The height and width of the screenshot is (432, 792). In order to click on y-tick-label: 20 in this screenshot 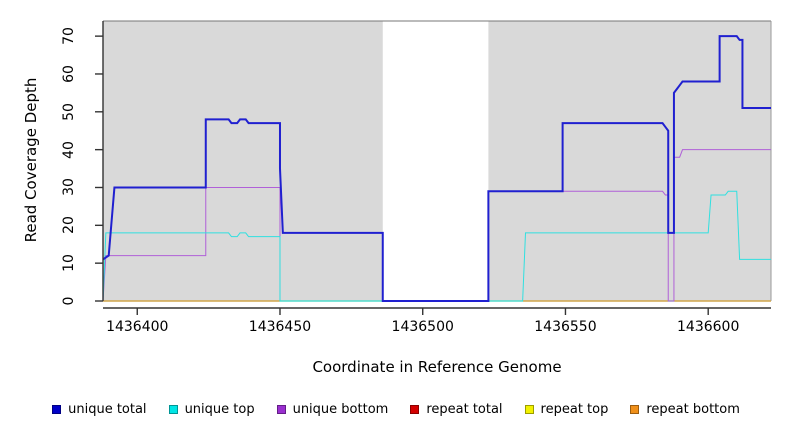, I will do `click(69, 225)`.